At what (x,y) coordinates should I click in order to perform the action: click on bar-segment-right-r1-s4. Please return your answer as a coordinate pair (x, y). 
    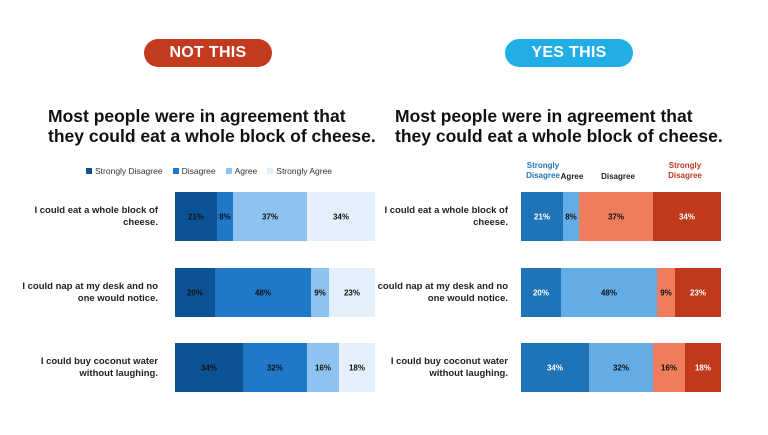
    Looking at the image, I should click on (687, 216).